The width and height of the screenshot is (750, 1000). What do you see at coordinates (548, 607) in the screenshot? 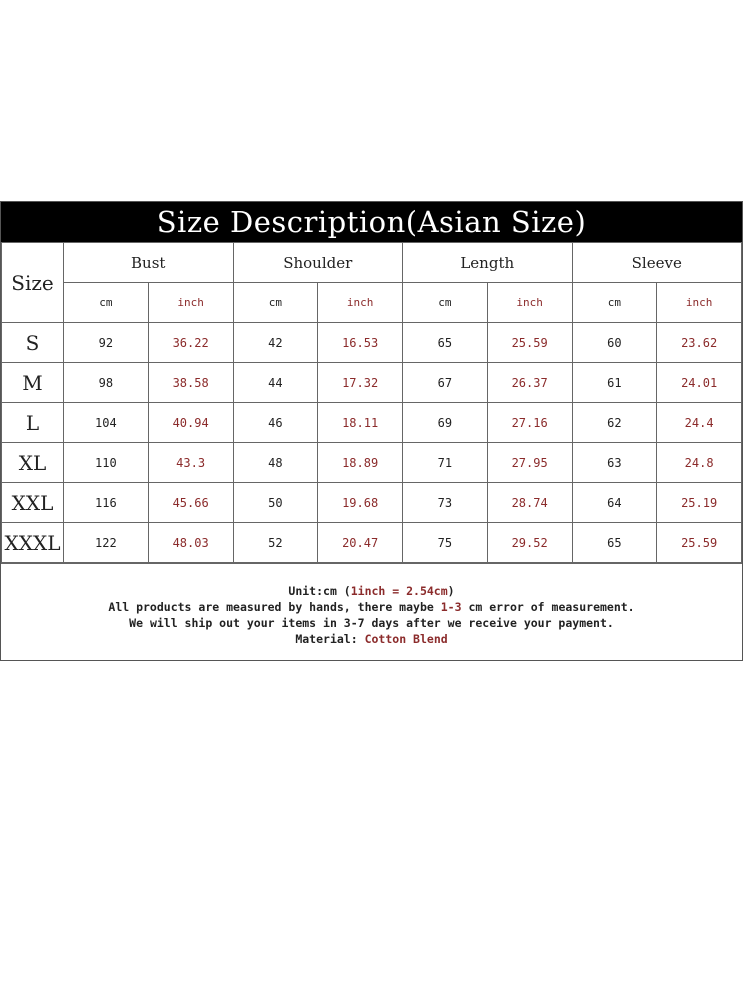
I see `measure-note-suffix: cm error of measurement.` at bounding box center [548, 607].